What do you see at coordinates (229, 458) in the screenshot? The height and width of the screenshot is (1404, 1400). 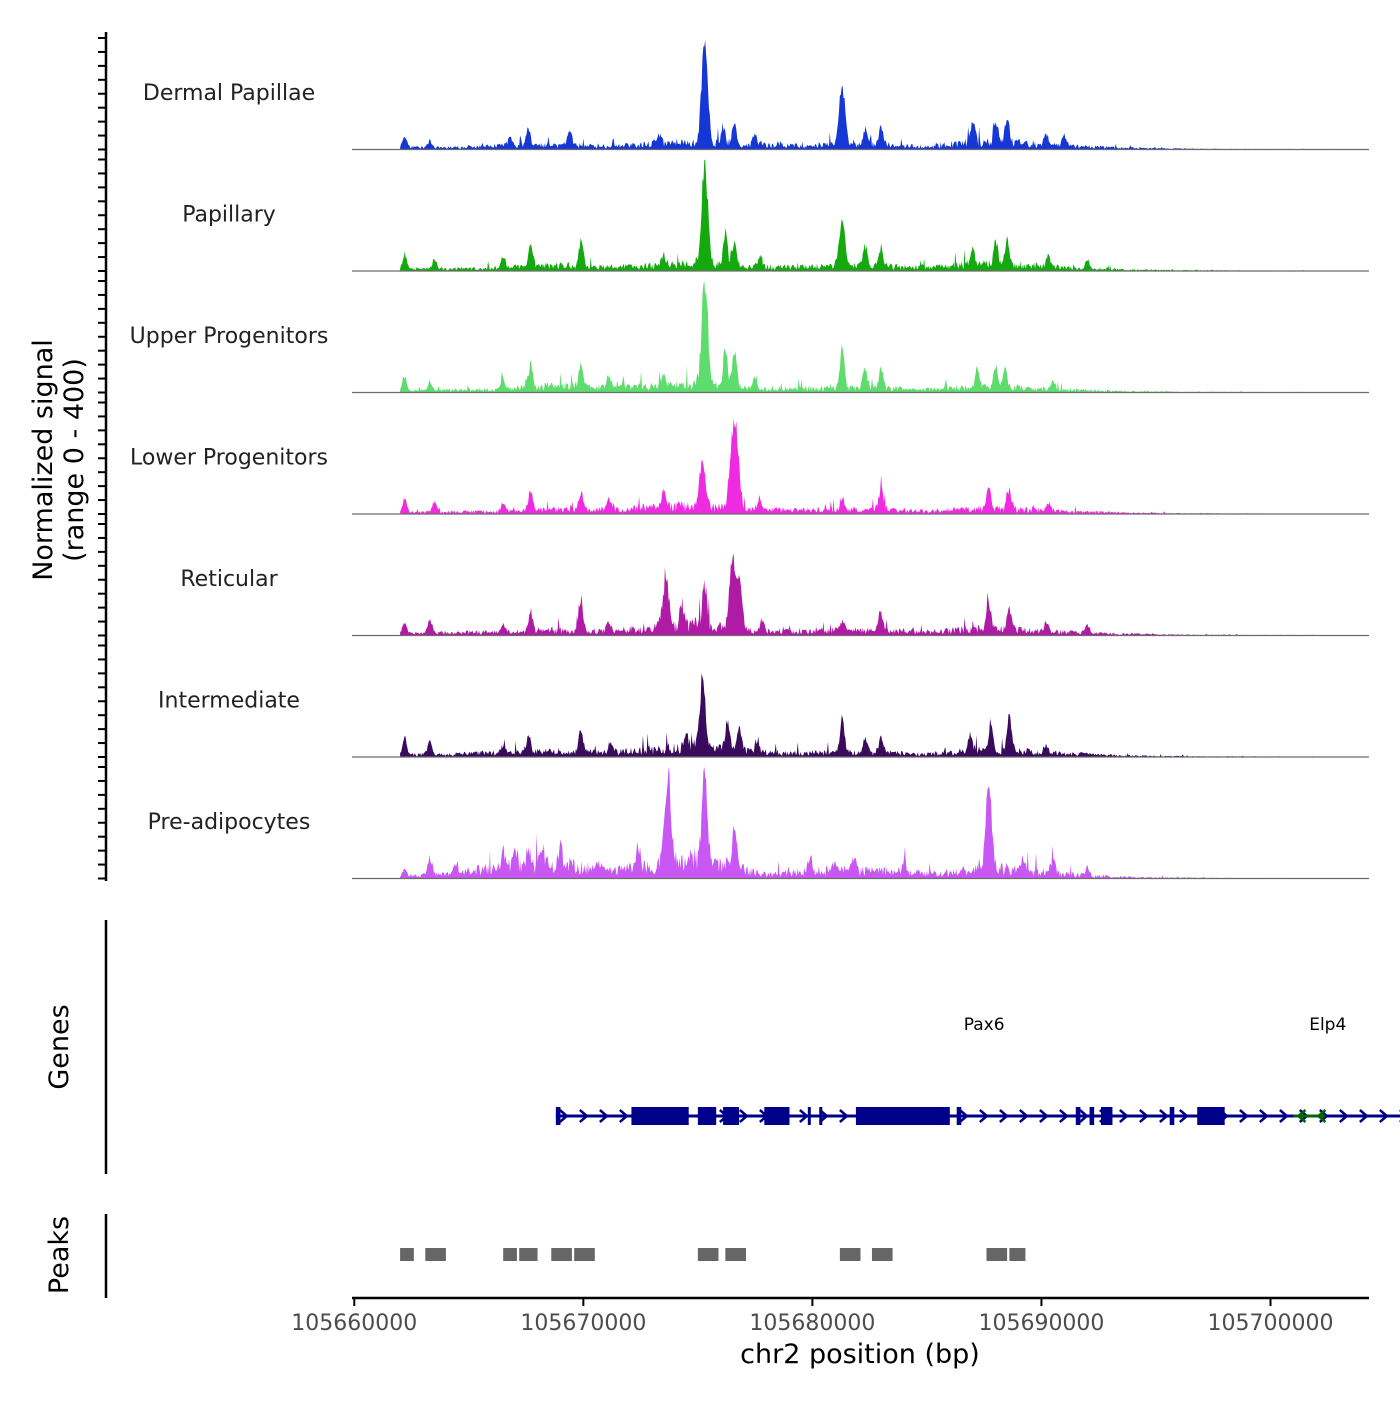 I see `track-label: Lower Progenitors` at bounding box center [229, 458].